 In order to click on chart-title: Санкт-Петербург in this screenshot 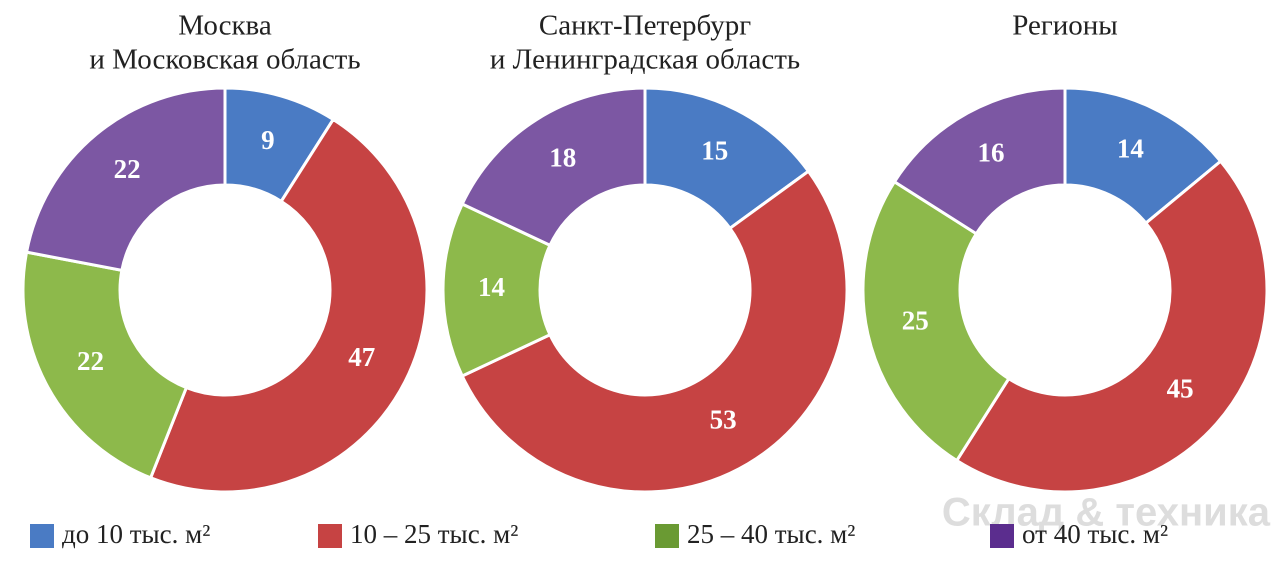, I will do `click(645, 26)`.